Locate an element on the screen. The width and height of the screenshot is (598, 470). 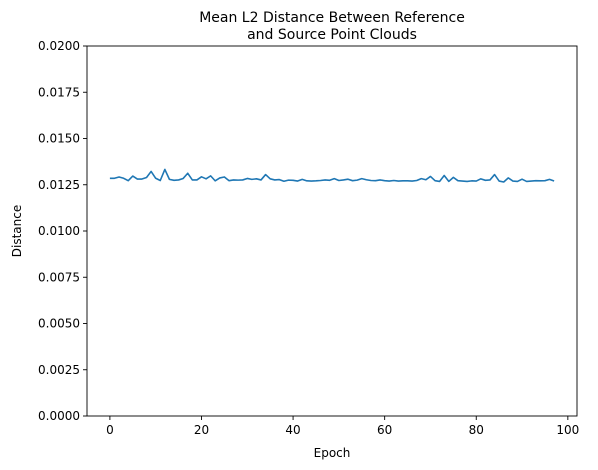
y-tick-label: 0.0025 is located at coordinates (59, 370).